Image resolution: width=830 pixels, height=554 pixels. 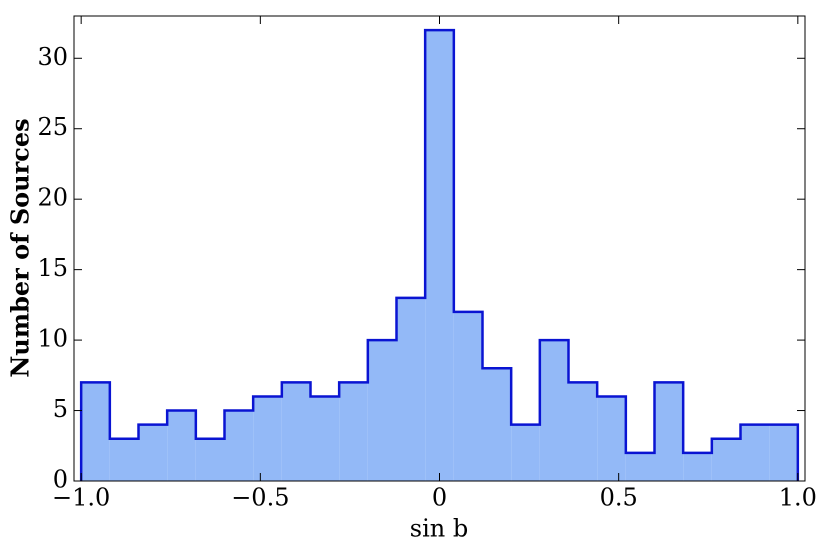 What do you see at coordinates (20, 247) in the screenshot?
I see `y-axis-label: Number of Sources` at bounding box center [20, 247].